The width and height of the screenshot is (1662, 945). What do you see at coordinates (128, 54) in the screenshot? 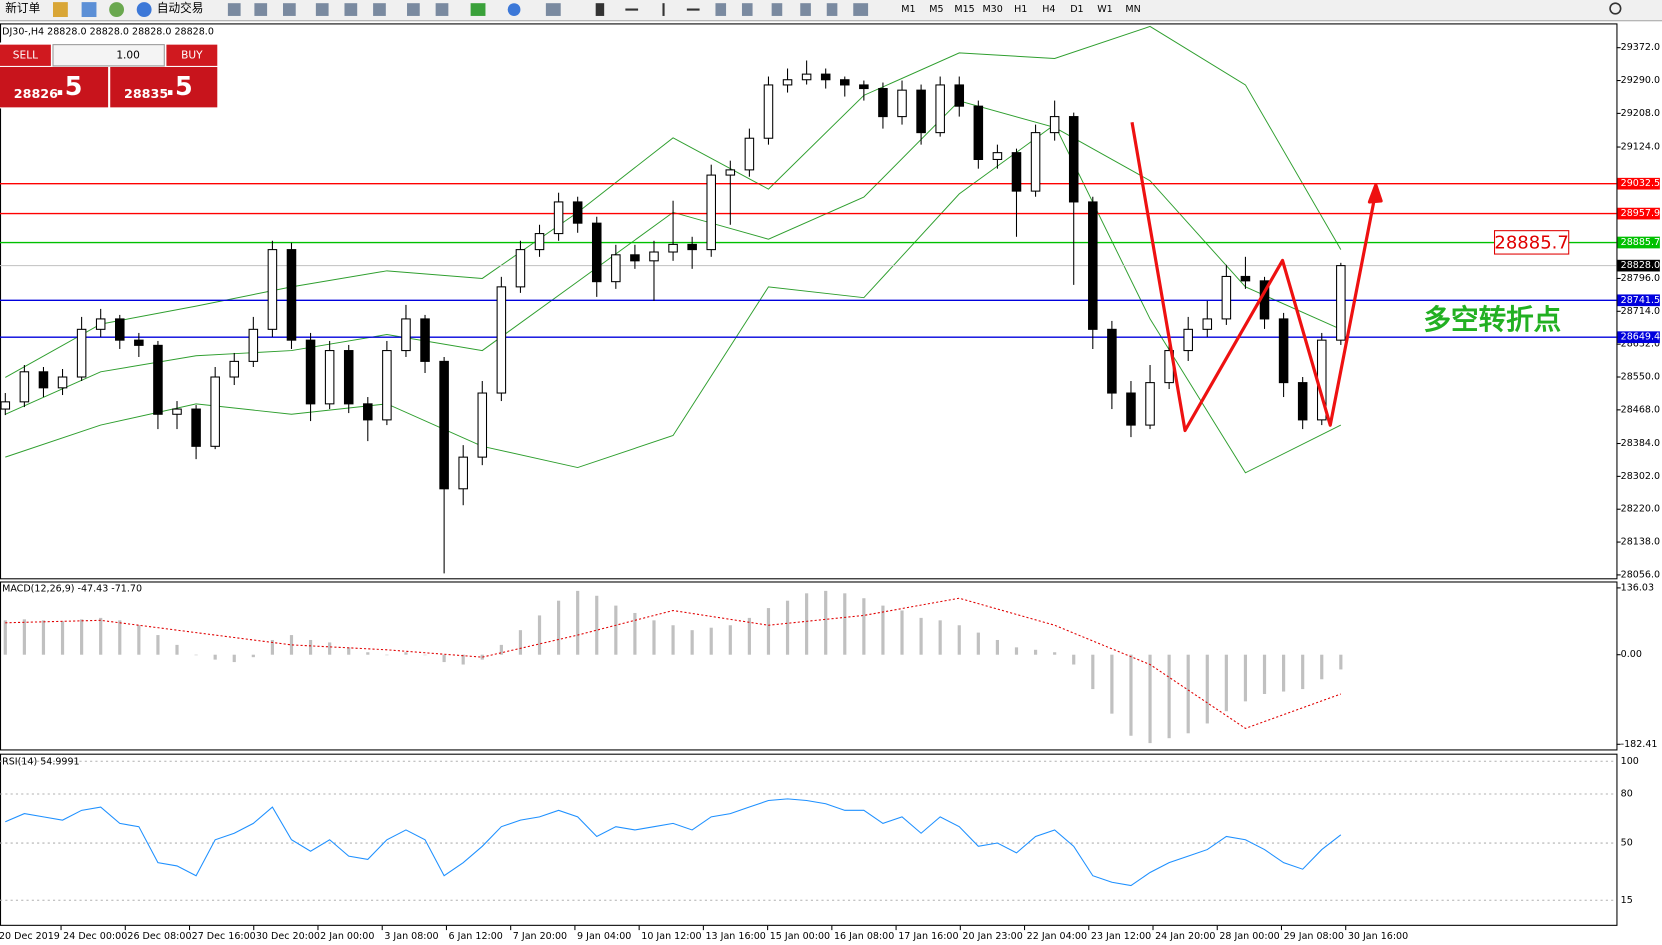
I see `lot-value: 1.00` at bounding box center [128, 54].